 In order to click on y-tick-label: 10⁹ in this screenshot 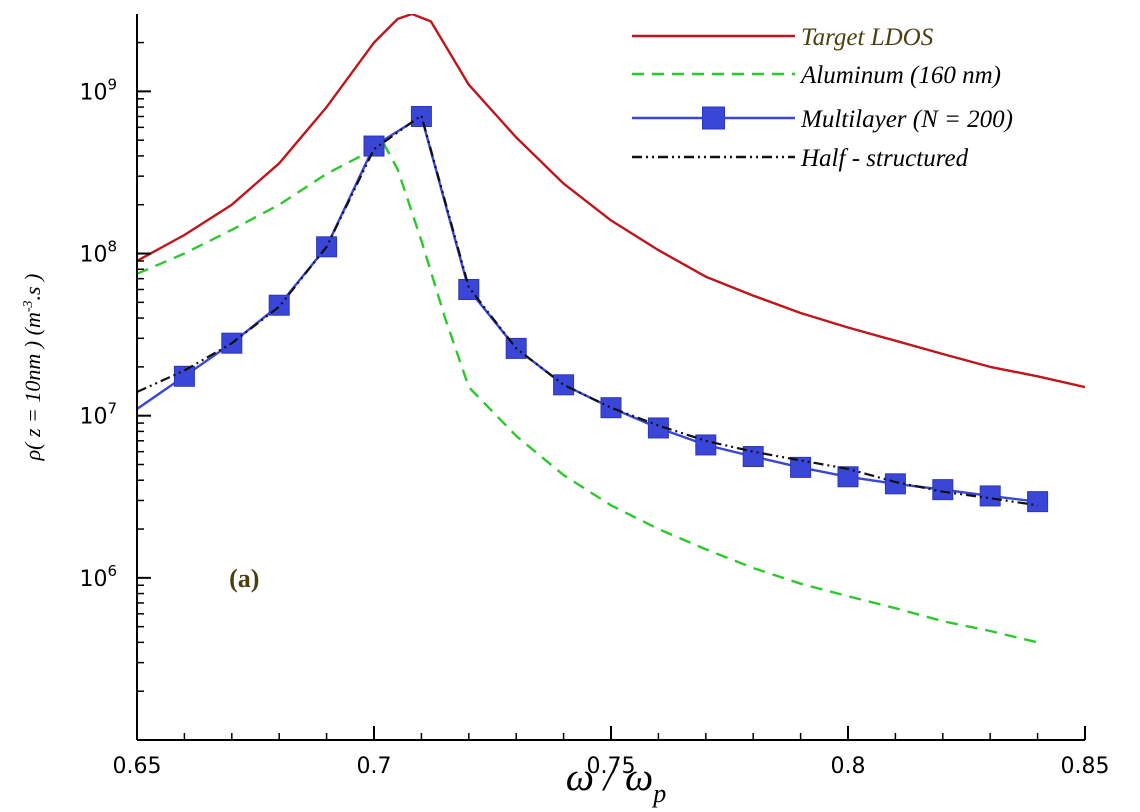, I will do `click(98, 90)`.